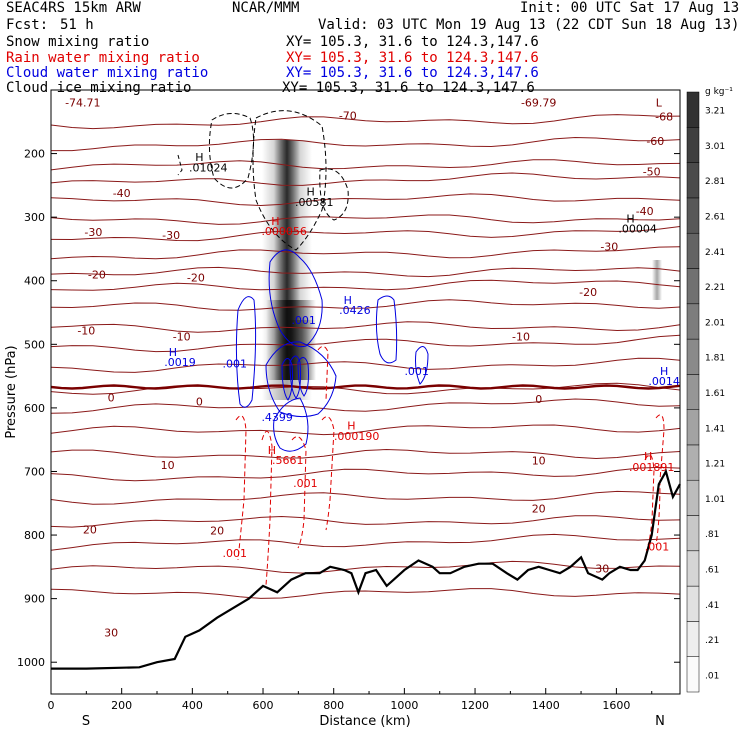  I want to click on legend-cloud-ice-xy: XY= 105.3, 31.6 to 124.3,147.6, so click(408, 88).